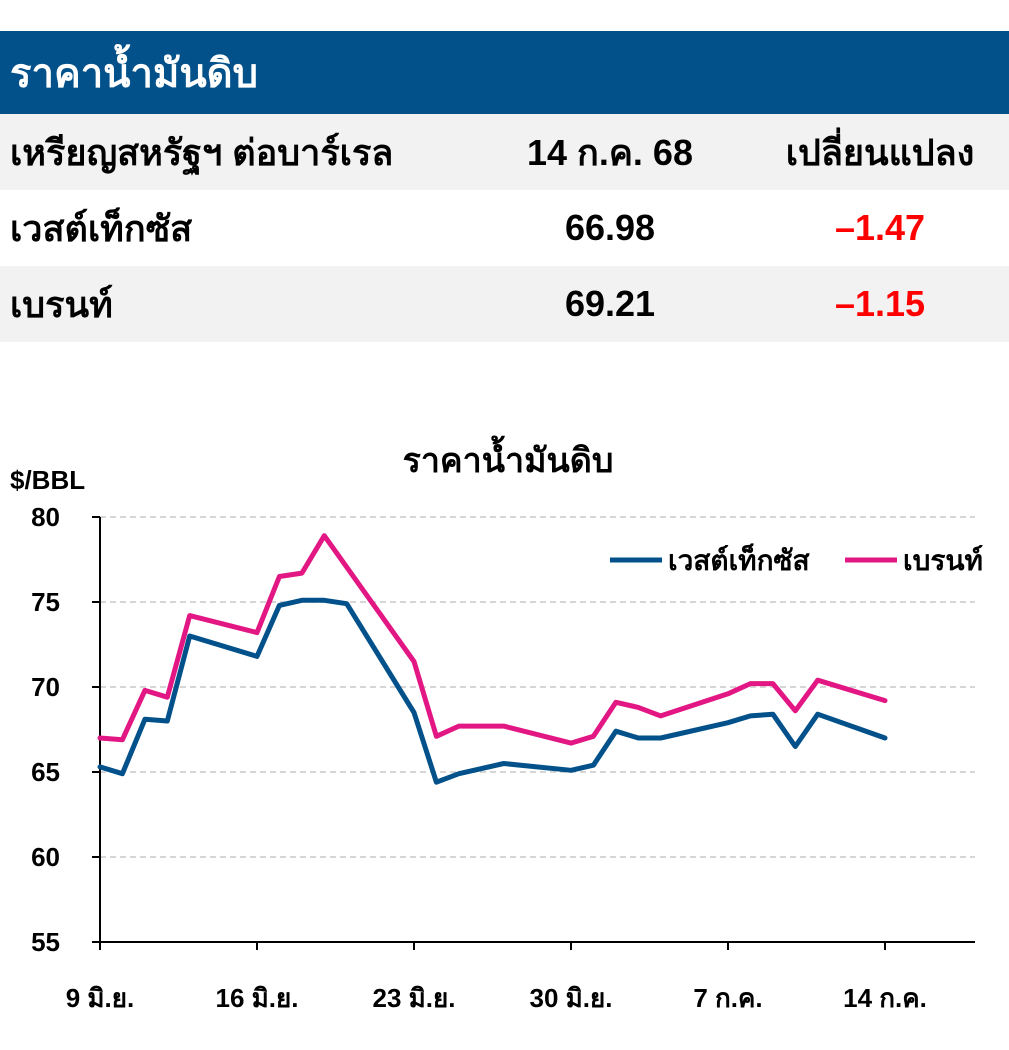  I want to click on y-tick-label: 55, so click(45, 942).